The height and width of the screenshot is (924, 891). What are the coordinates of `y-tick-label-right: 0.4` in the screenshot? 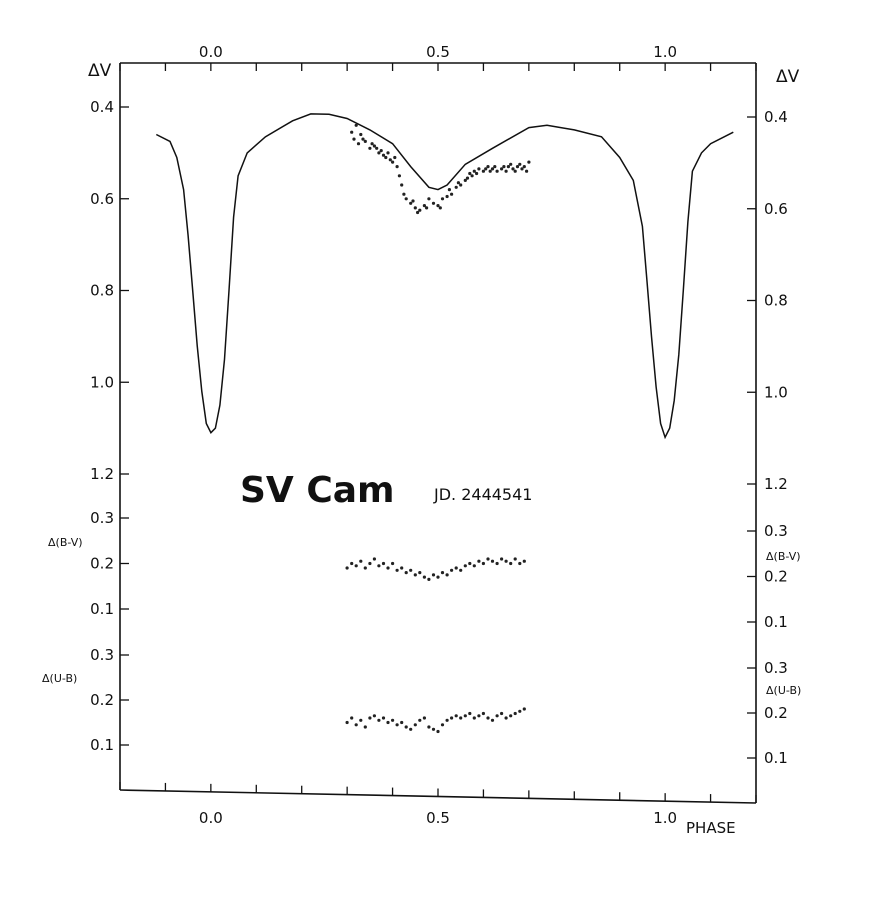 It's located at (776, 117).